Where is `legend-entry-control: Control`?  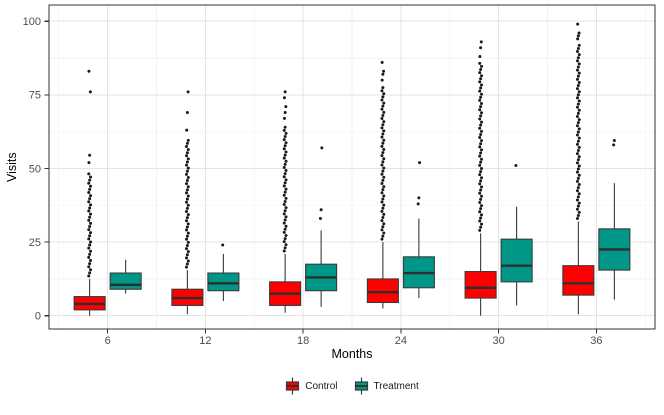
legend-entry-control: Control is located at coordinates (311, 386).